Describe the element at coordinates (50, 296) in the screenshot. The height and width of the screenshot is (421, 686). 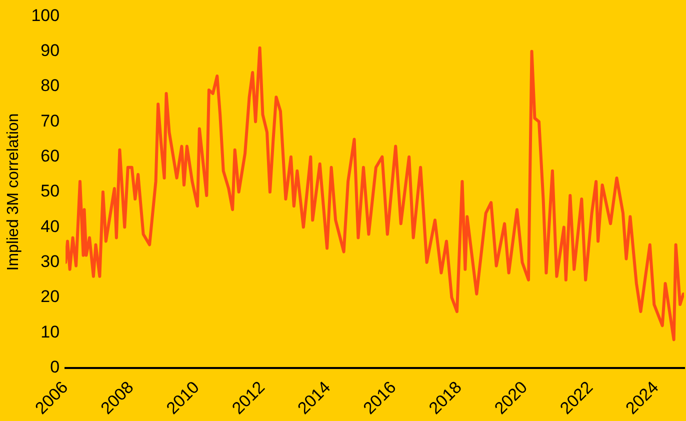
I see `y-tick-label: 20` at that location.